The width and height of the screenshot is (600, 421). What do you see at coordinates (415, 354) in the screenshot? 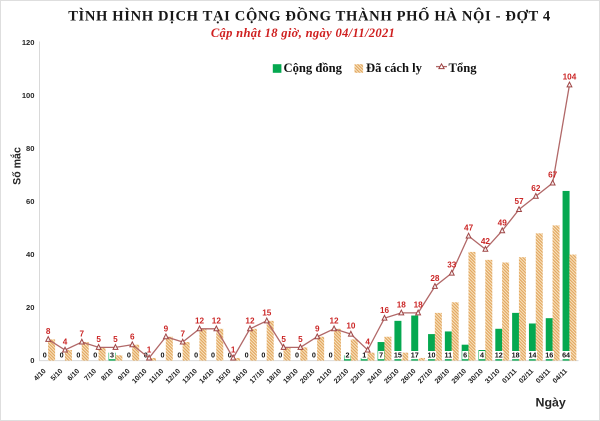
I see `svg-text: 17` at bounding box center [415, 354].